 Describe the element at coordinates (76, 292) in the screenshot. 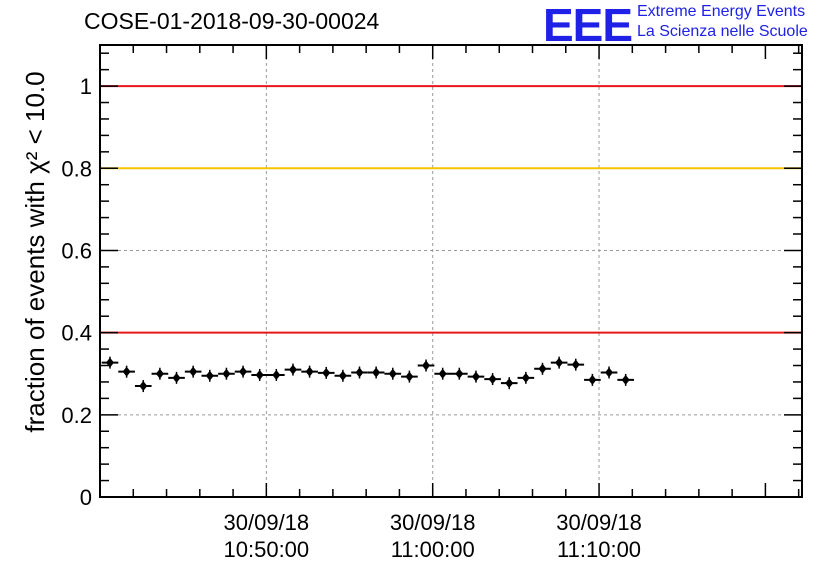

I see `y-tick-labels: 0 0.2 0.4 0.6 0.8 1` at that location.